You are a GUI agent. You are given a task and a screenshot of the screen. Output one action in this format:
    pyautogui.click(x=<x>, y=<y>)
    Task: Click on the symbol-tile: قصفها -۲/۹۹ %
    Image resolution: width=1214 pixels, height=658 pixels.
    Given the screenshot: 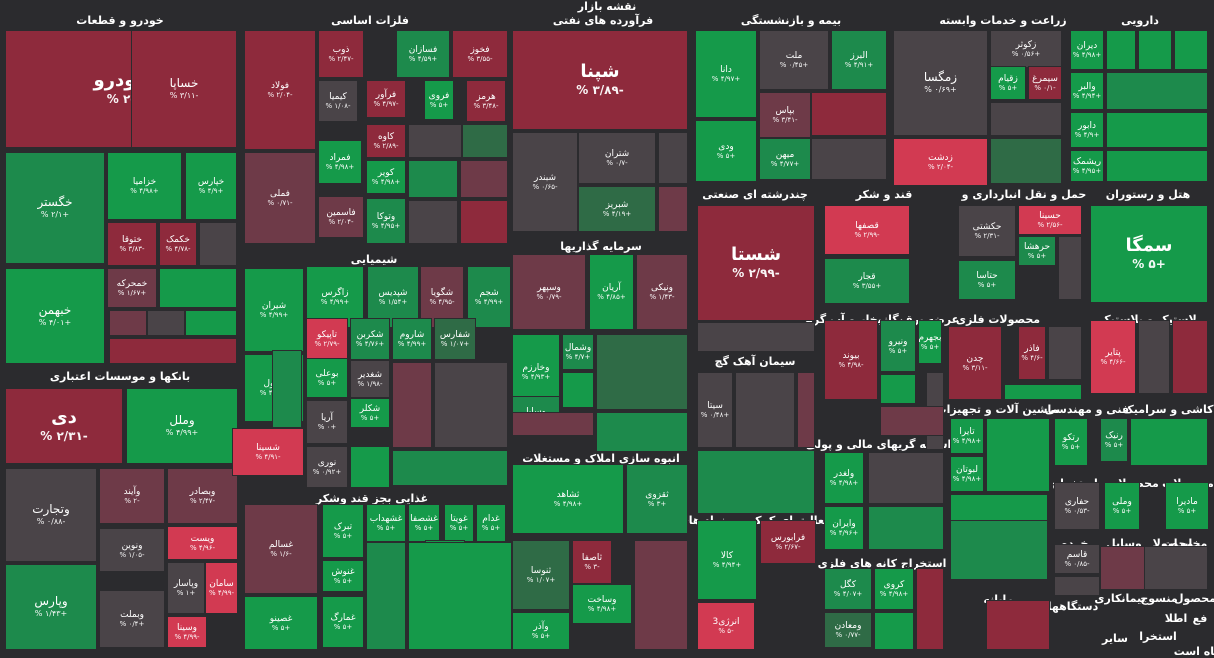 What is the action you would take?
    pyautogui.click(x=867, y=230)
    